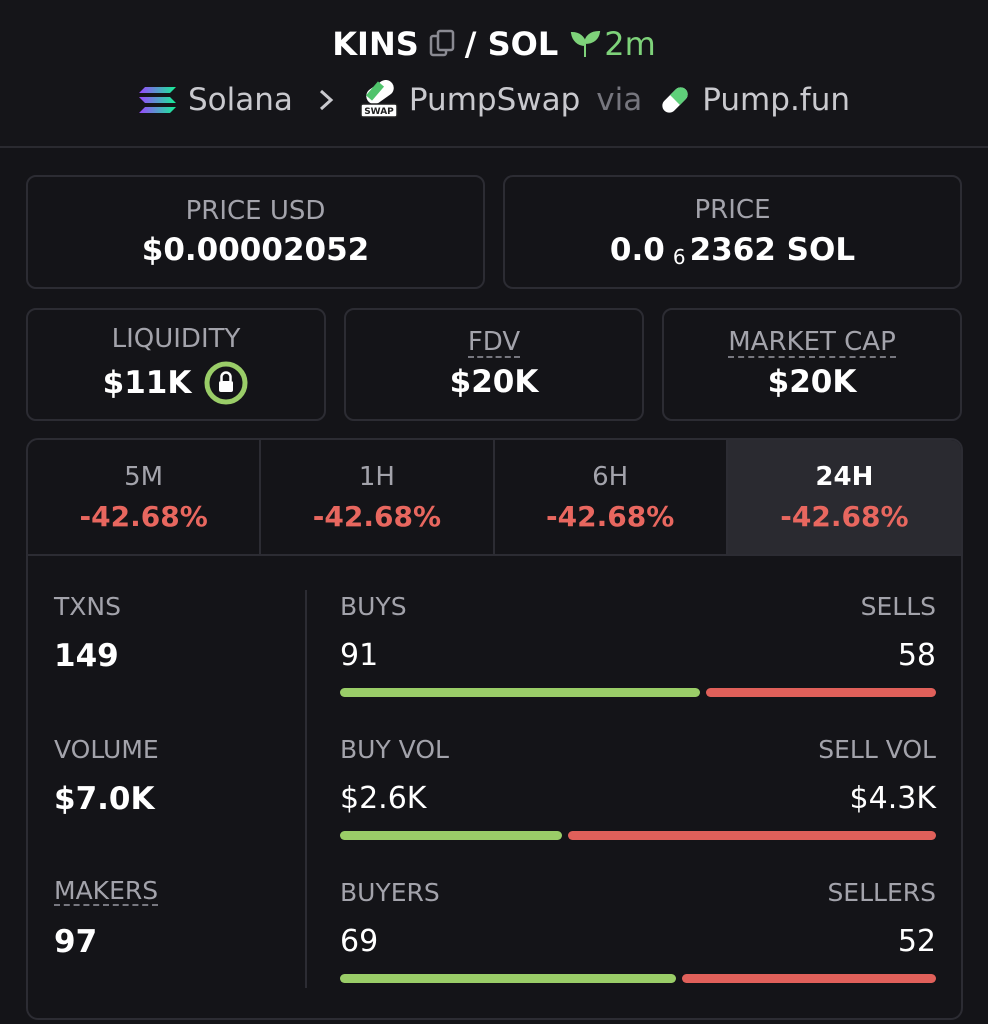 The height and width of the screenshot is (1024, 988). Describe the element at coordinates (394, 749) in the screenshot. I see `buy-label: BUY VOL` at that location.